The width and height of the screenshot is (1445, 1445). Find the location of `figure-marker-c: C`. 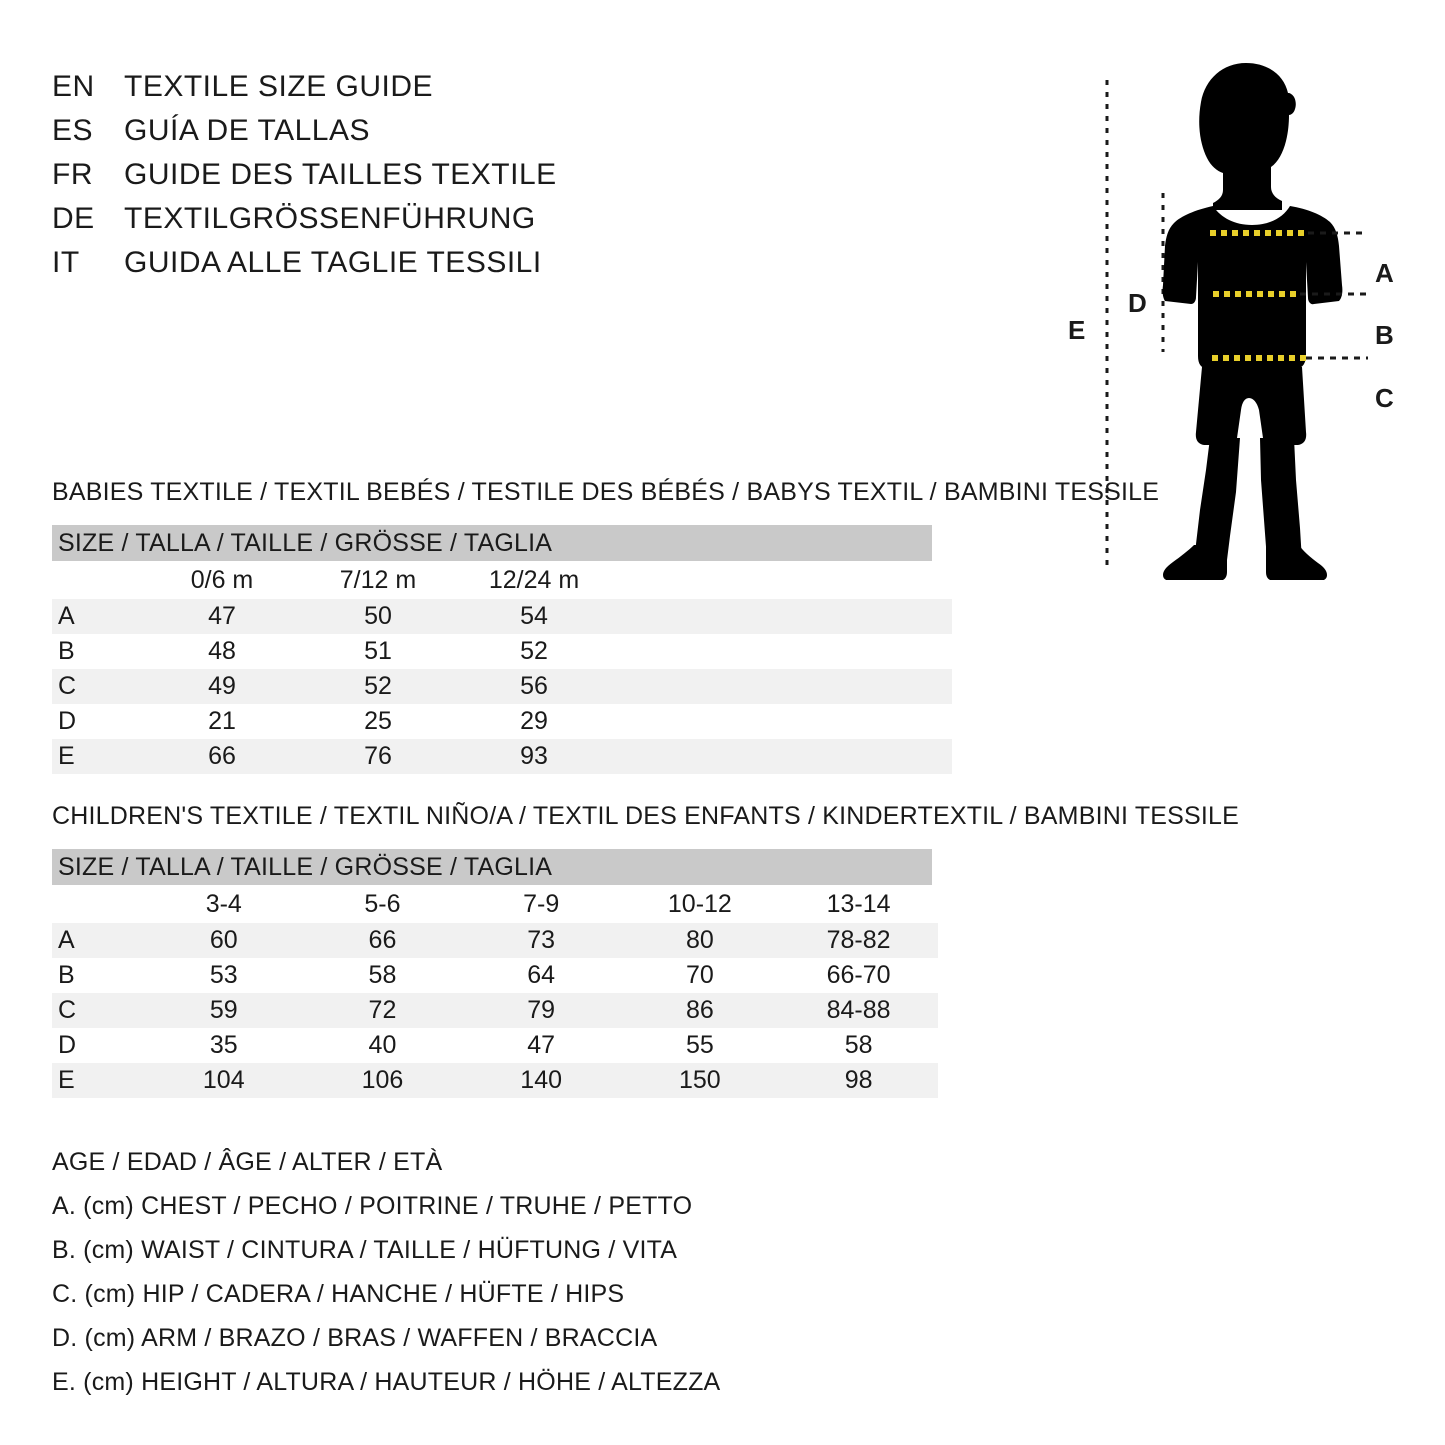

figure-marker-c: C is located at coordinates (1384, 398).